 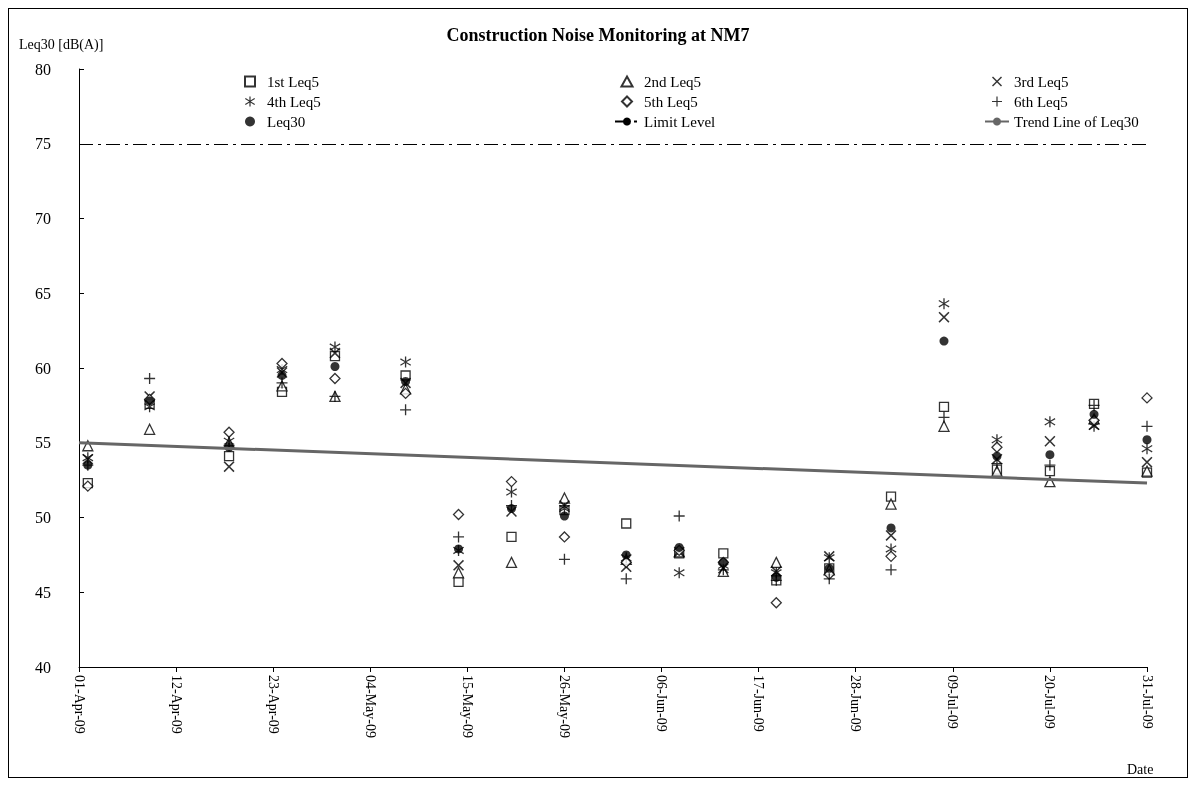 What do you see at coordinates (293, 81) in the screenshot?
I see `legend-label: 1st Leq5` at bounding box center [293, 81].